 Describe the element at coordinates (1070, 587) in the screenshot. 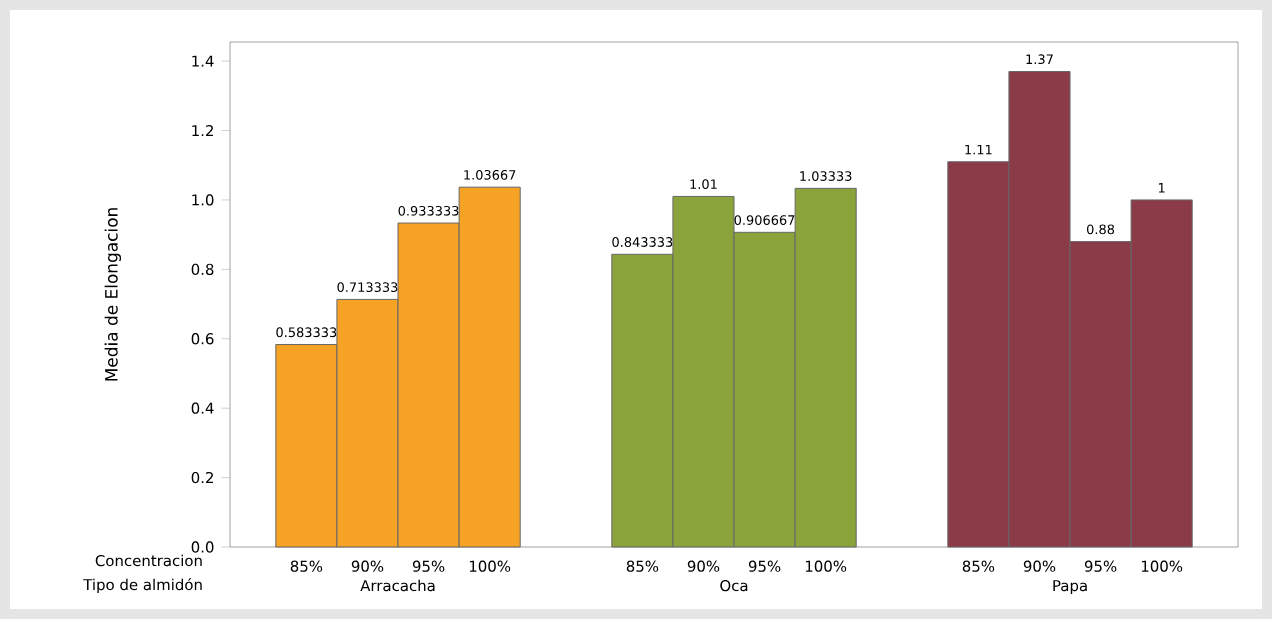

I see `text: Papa` at that location.